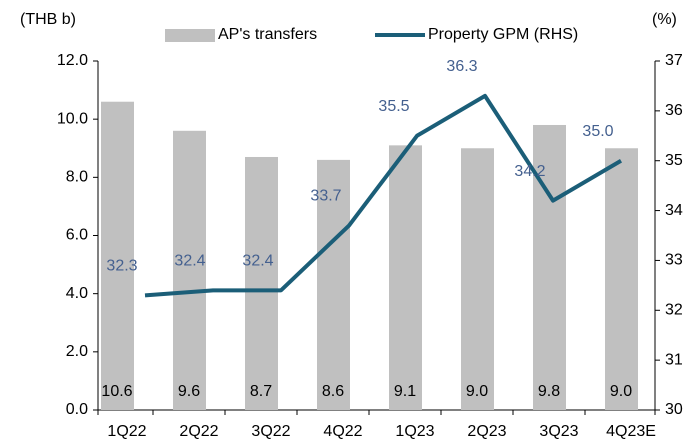  What do you see at coordinates (77, 351) in the screenshot?
I see `y-tick-label: 2.0` at bounding box center [77, 351].